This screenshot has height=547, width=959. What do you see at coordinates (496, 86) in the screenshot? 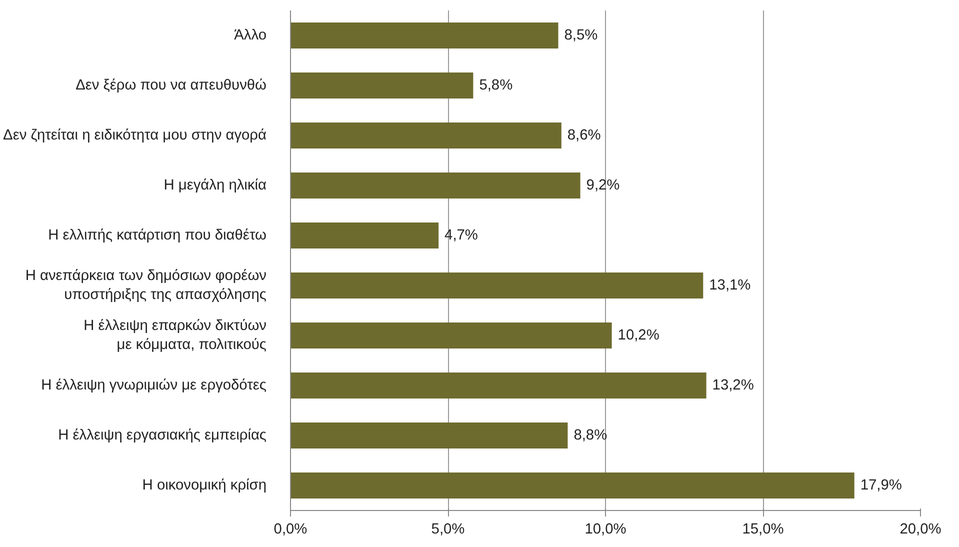
I see `data-label: 5,8%` at bounding box center [496, 86].